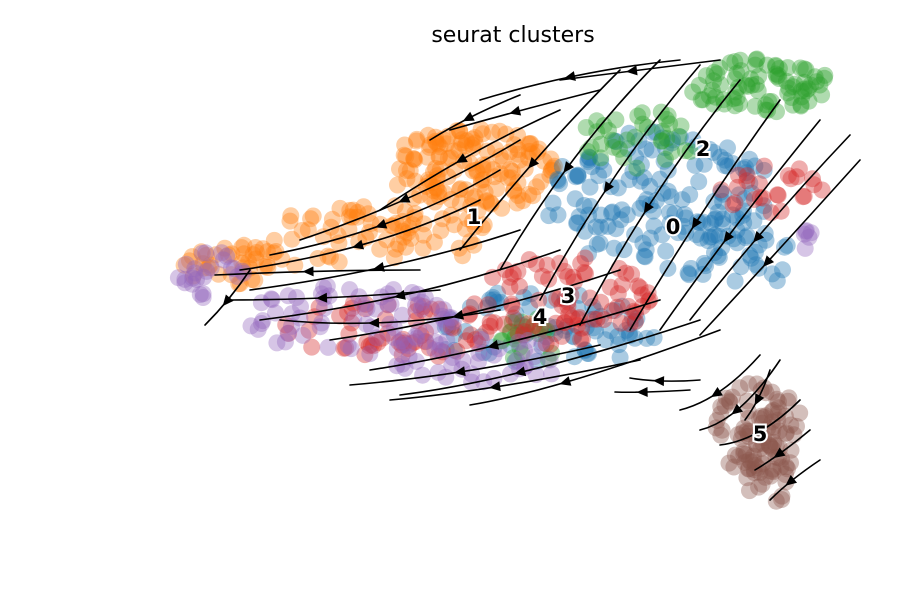 The width and height of the screenshot is (900, 600). I want to click on chart-title: seurat clusters, so click(512, 35).